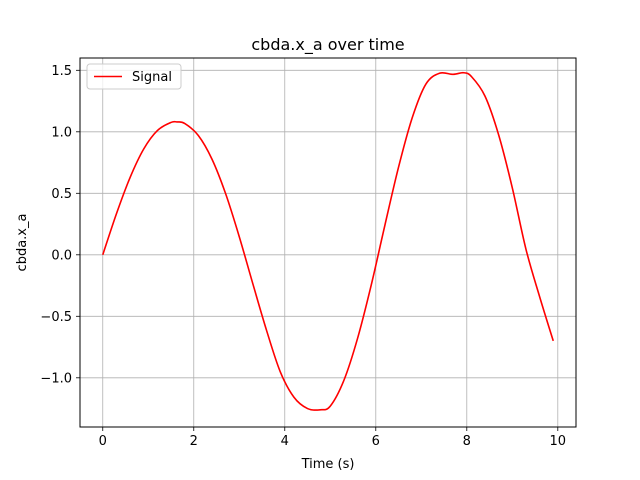 This screenshot has width=640, height=480. Describe the element at coordinates (56, 317) in the screenshot. I see `y-tick-label: −0.5` at that location.